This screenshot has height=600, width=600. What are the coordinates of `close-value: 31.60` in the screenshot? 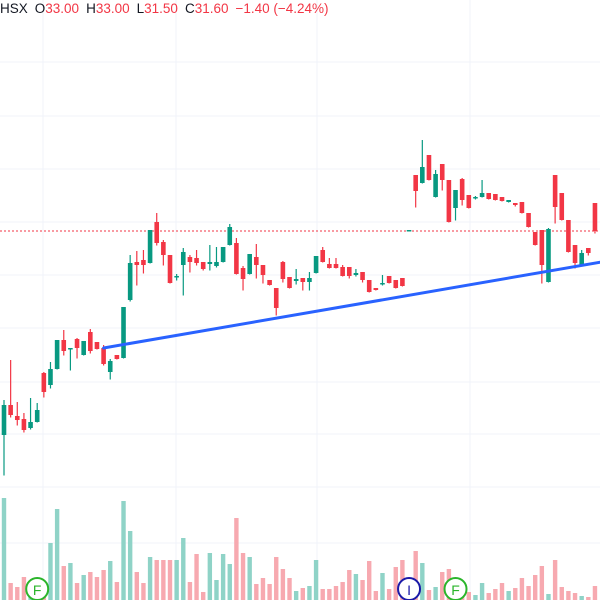 It's located at (211, 8).